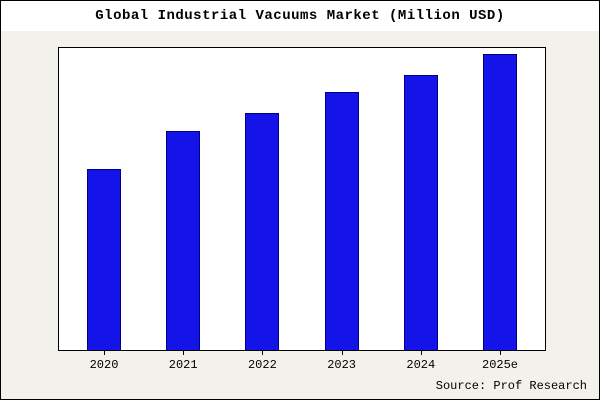 The width and height of the screenshot is (600, 400). I want to click on x-tick-2022, so click(263, 353).